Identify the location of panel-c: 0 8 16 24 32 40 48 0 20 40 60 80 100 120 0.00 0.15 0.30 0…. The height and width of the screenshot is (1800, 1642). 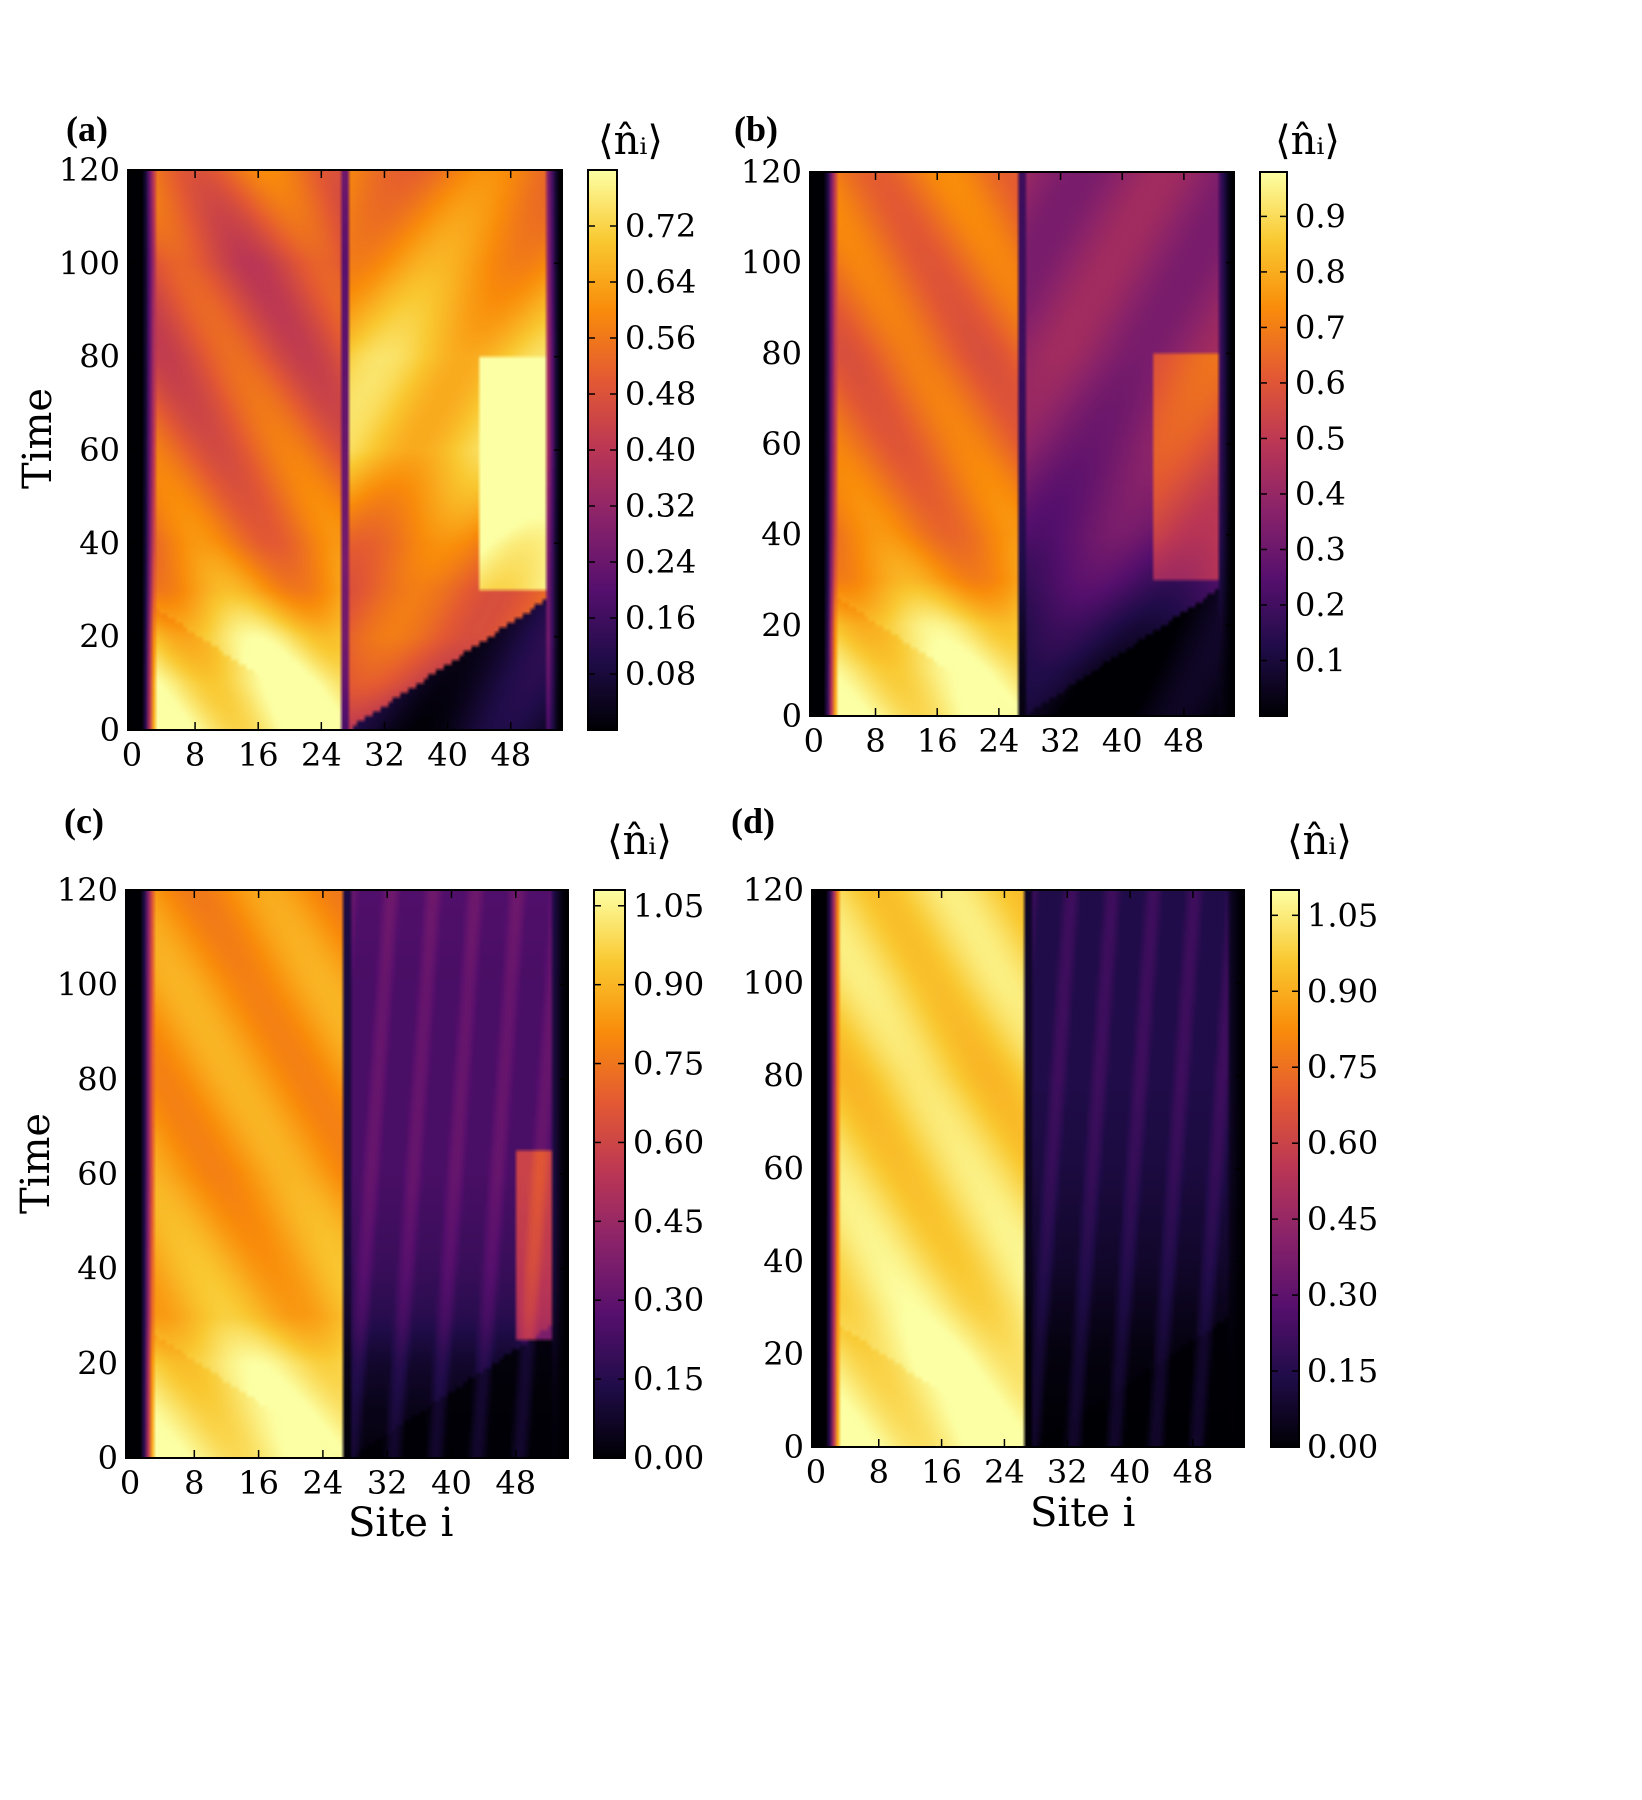
(380, 1186).